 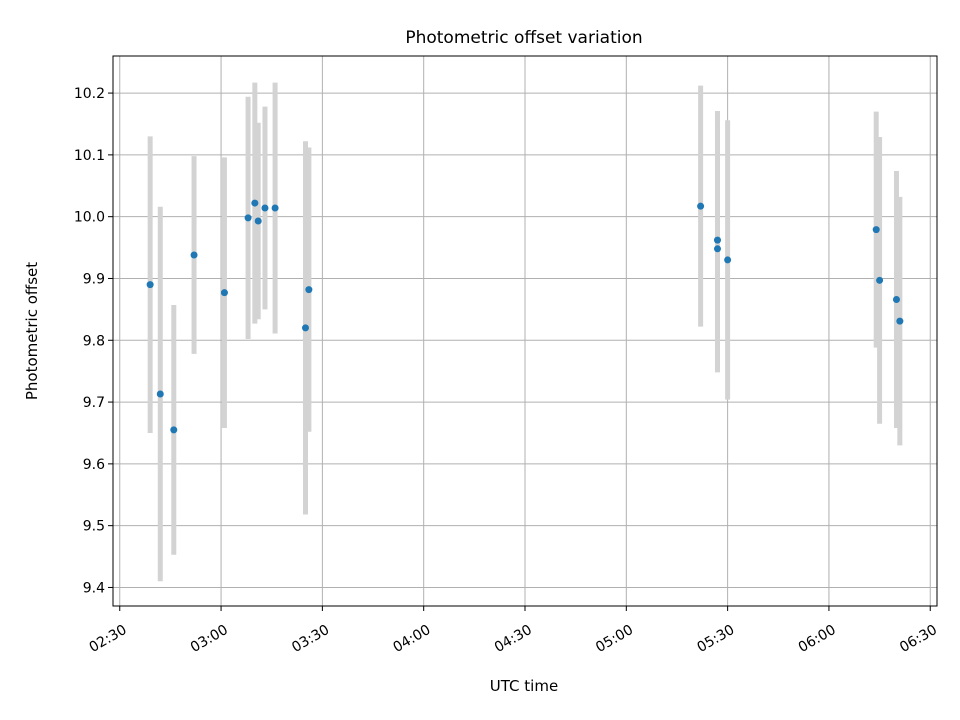 I want to click on y-tick-label: 9.4, so click(x=94, y=588).